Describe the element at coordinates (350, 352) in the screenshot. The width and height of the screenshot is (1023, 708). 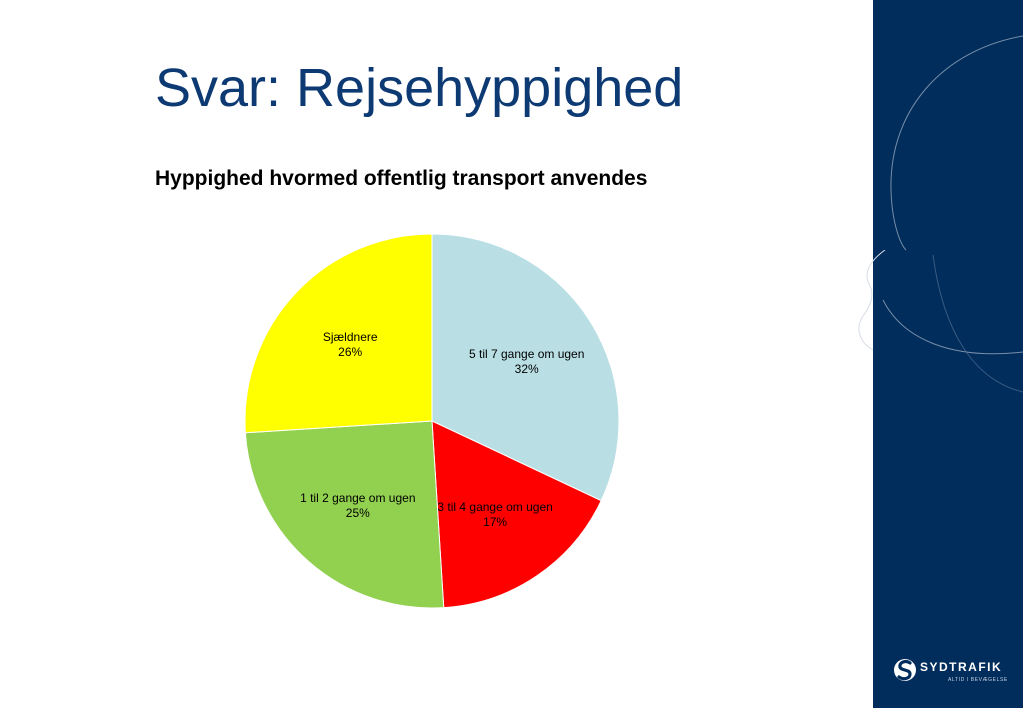
I see `pie-slice-value-3: 26%` at that location.